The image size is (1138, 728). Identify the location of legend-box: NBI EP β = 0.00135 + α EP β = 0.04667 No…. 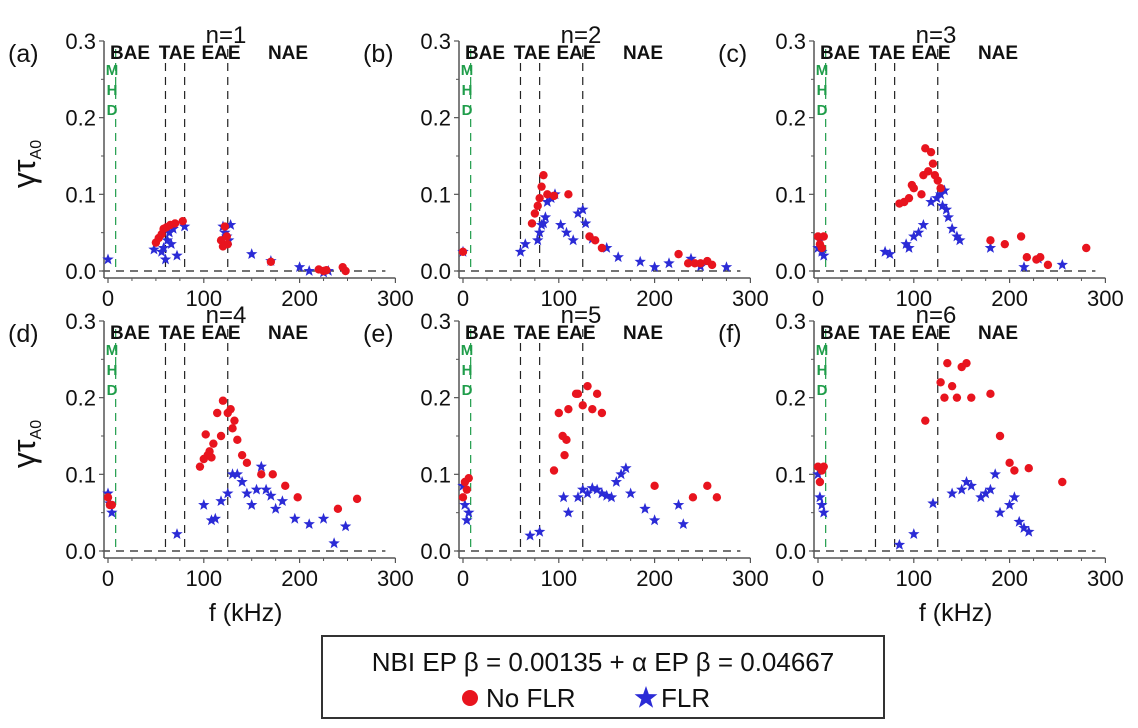
(603, 677).